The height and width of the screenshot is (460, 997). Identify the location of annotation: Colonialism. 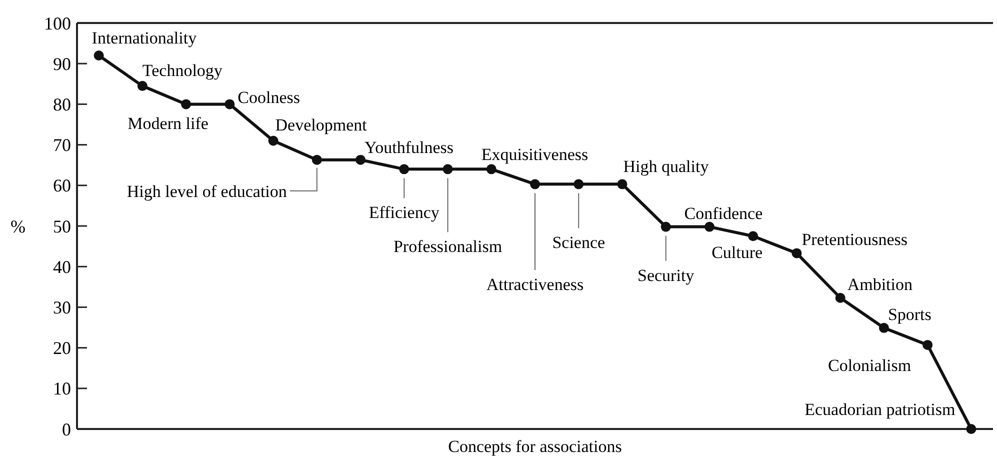
(870, 365).